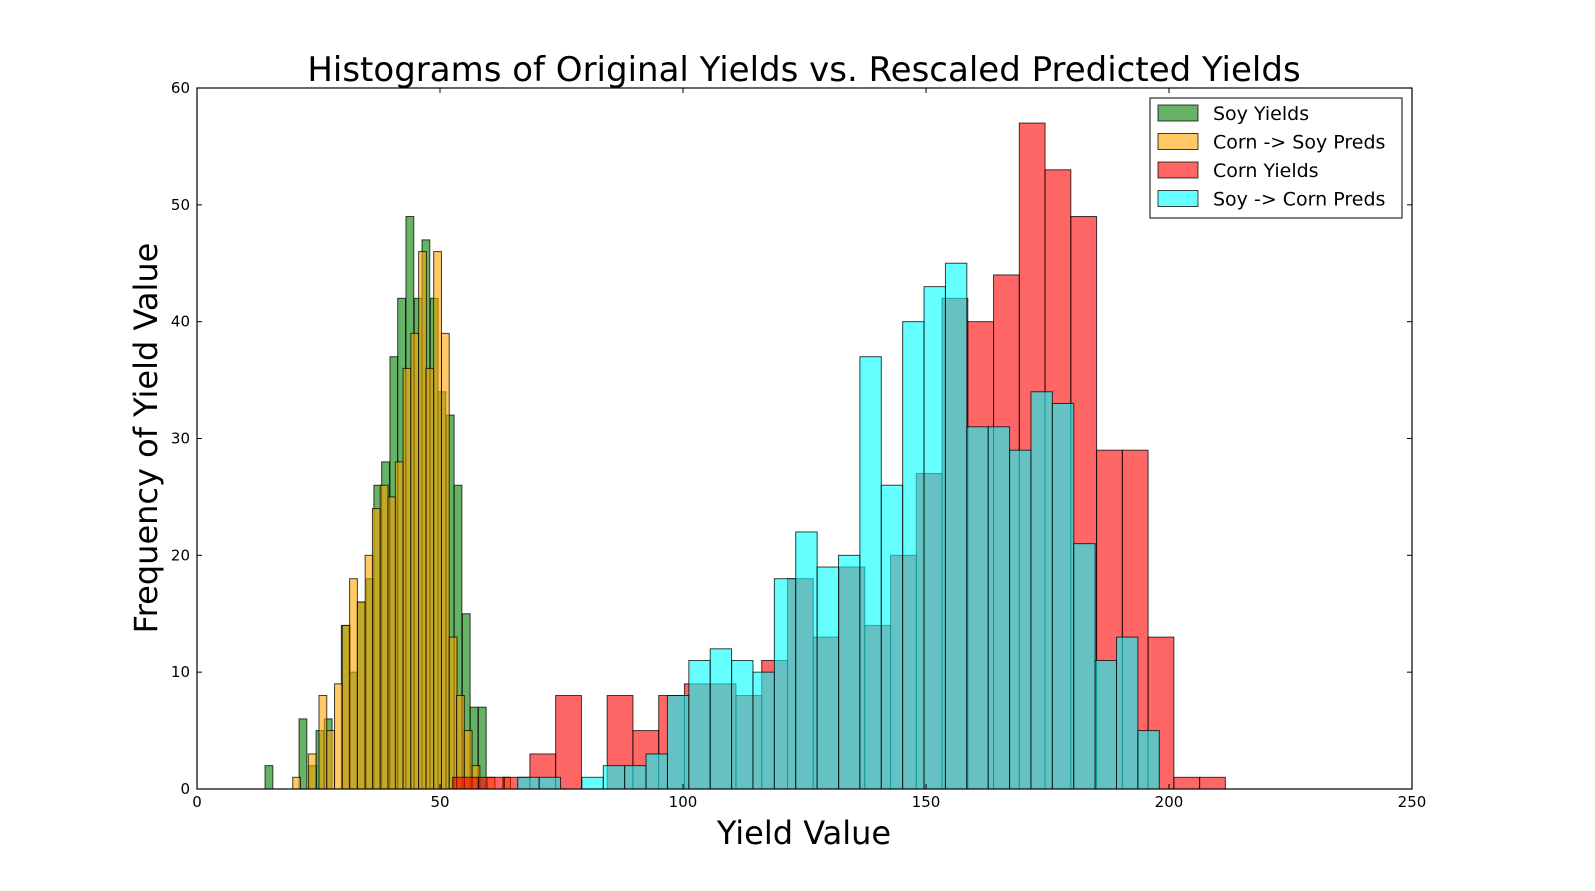 This screenshot has height=891, width=1595. What do you see at coordinates (180, 205) in the screenshot?
I see `y-tick-label: 50` at bounding box center [180, 205].